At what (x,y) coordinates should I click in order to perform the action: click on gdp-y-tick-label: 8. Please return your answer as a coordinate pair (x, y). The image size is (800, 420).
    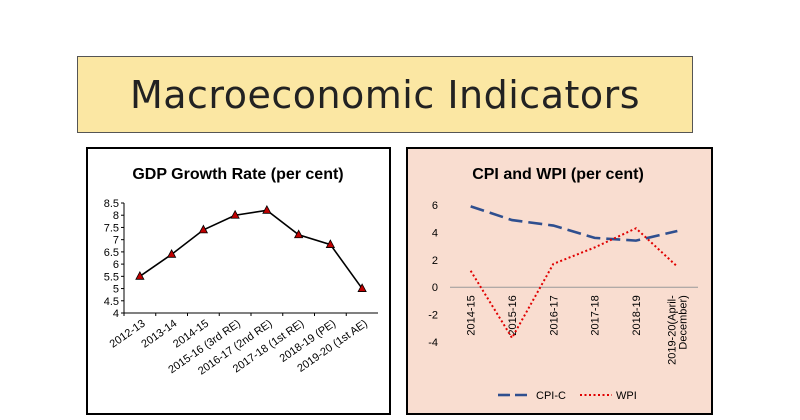
    Looking at the image, I should click on (116, 216).